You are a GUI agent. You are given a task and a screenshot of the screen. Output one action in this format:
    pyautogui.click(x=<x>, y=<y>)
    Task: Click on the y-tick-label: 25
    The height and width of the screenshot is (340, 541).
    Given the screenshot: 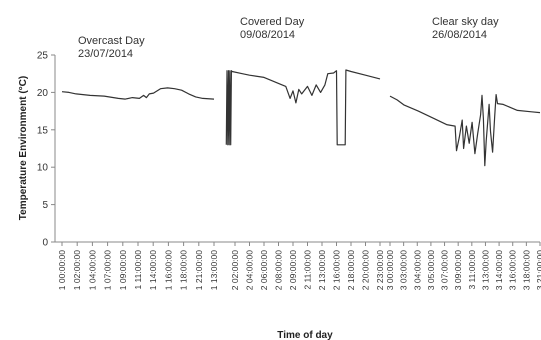 What is the action you would take?
    pyautogui.click(x=43, y=56)
    